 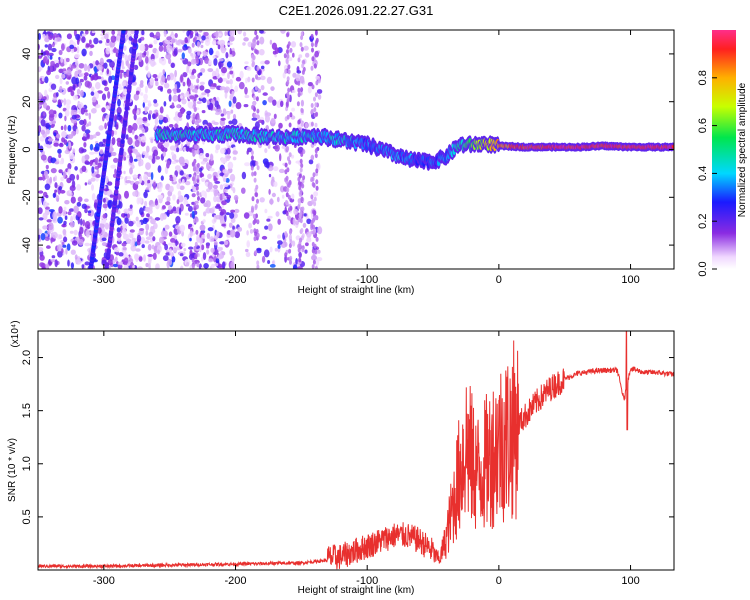 I want to click on snr-x-tick-label: -100, so click(x=367, y=581).